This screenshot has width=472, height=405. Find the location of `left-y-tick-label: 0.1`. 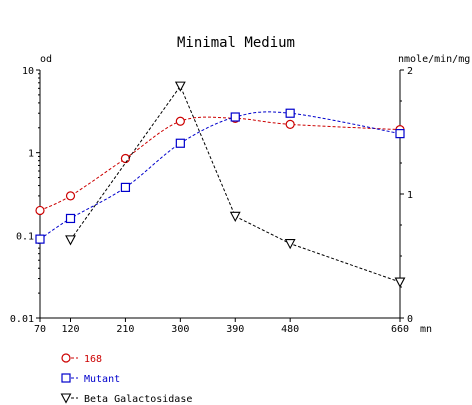

left-y-tick-label: 0.1 is located at coordinates (25, 236).